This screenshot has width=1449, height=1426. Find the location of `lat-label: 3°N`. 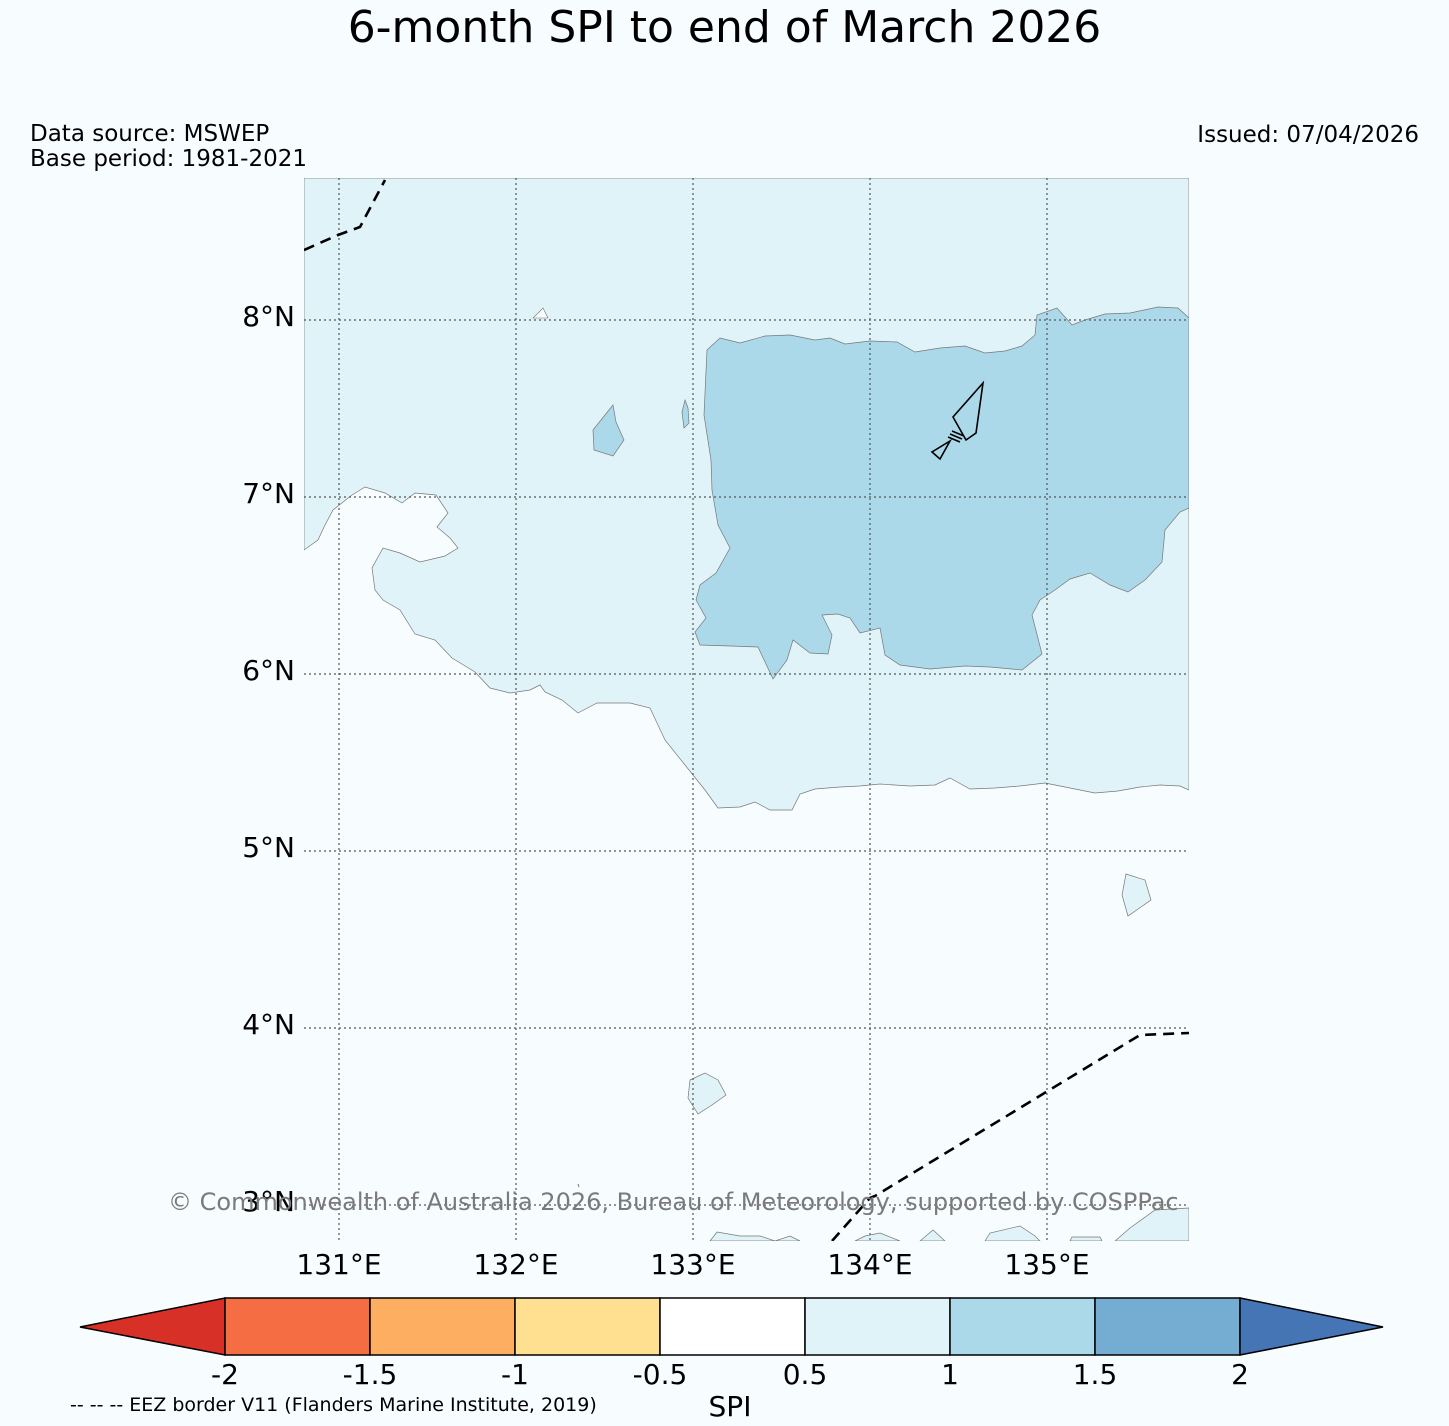

lat-label: 3°N is located at coordinates (268, 1201).